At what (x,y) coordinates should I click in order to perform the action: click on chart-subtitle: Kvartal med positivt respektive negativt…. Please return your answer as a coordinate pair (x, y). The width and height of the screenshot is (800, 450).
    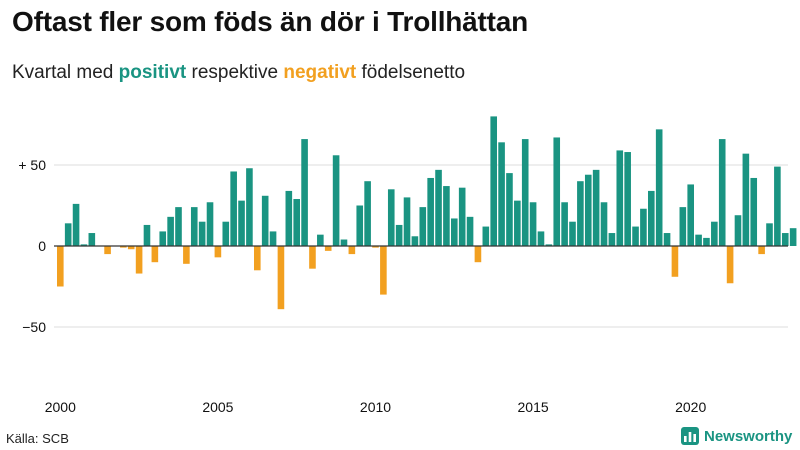
    Looking at the image, I should click on (238, 73).